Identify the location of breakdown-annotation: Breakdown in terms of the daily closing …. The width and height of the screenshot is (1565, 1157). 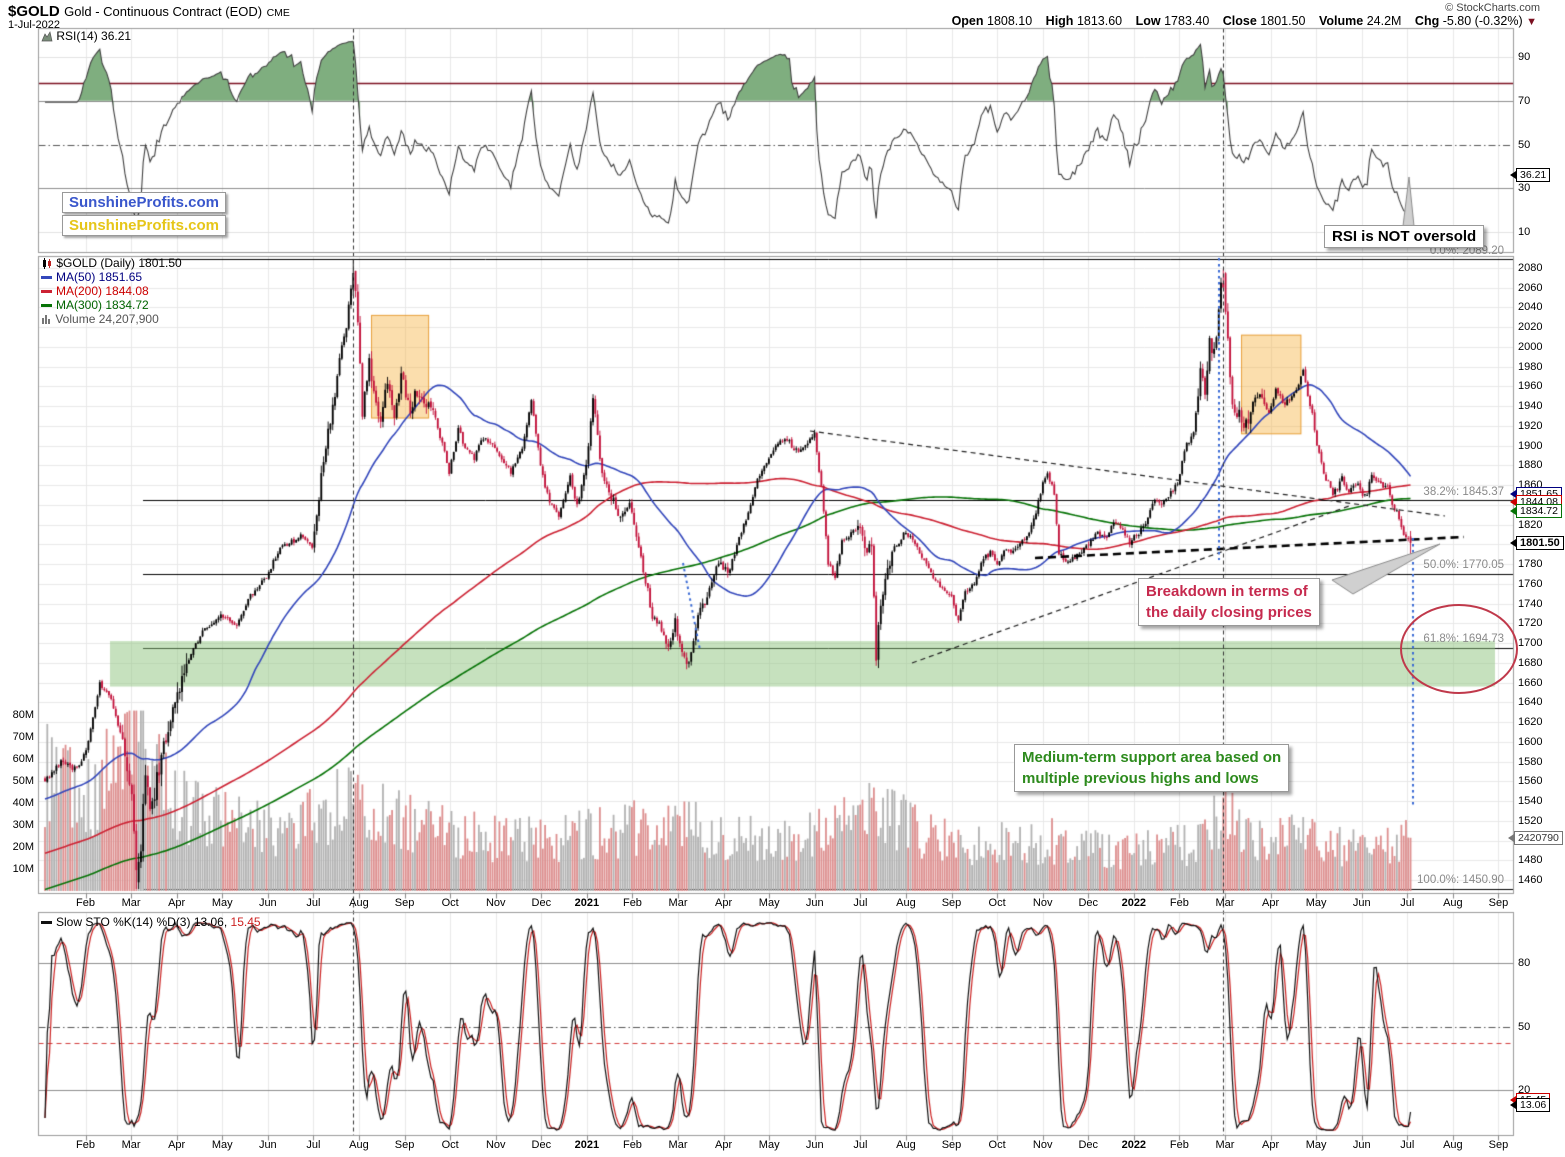
(1229, 602).